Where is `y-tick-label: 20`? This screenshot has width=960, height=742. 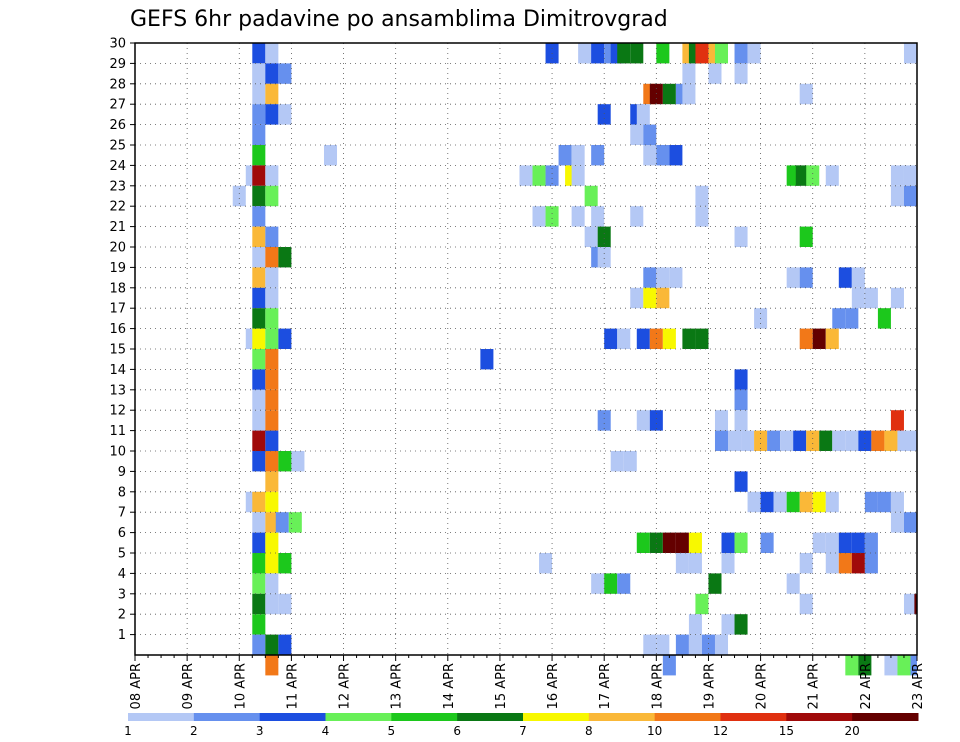
y-tick-label: 20 is located at coordinates (117, 248).